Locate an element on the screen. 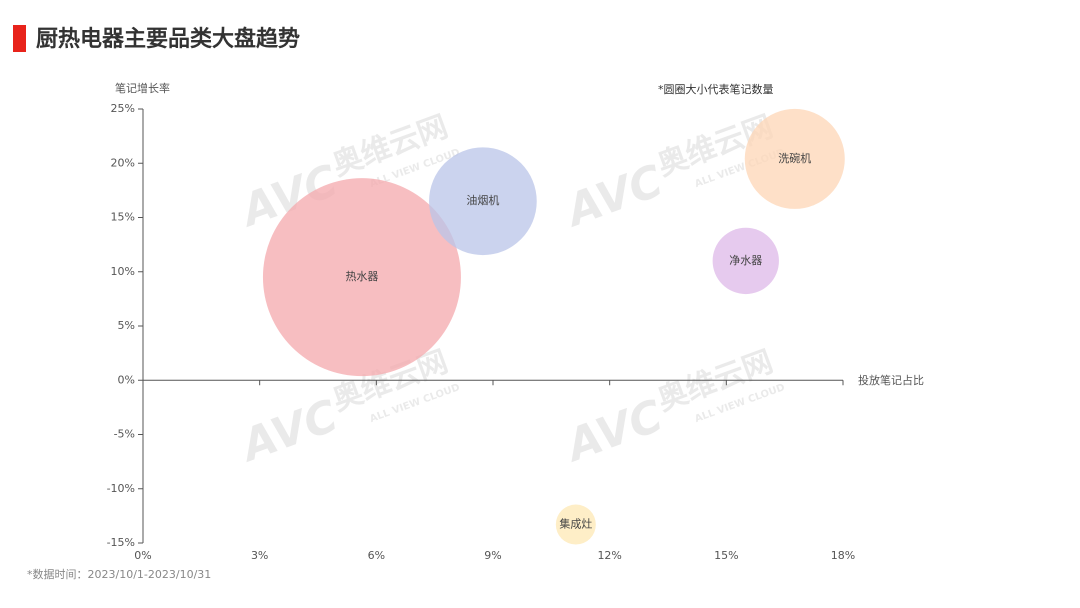 This screenshot has height=608, width=1080. x-tick-label: 18% is located at coordinates (843, 555).